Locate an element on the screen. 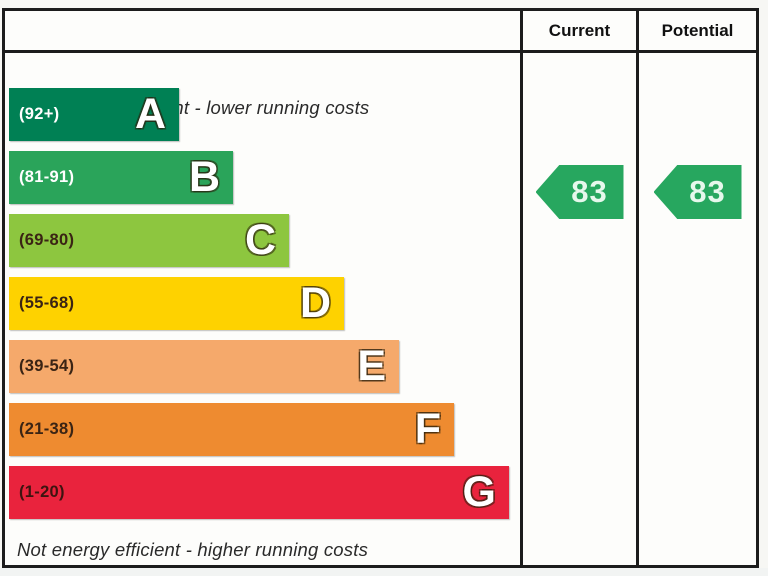 The image size is (768, 576). band-row-c: (69-80) C is located at coordinates (149, 240).